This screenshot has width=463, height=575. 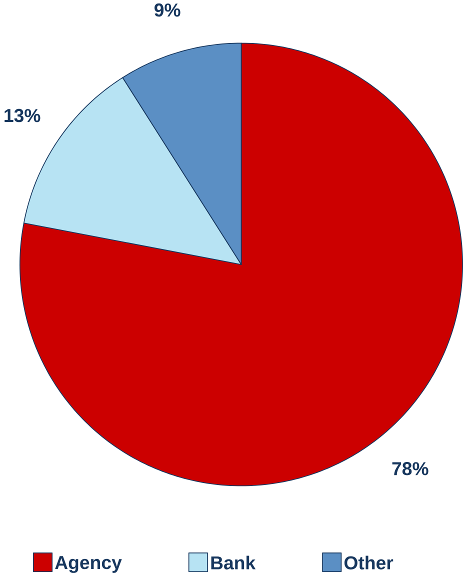 What do you see at coordinates (233, 563) in the screenshot?
I see `legend-label: Bank` at bounding box center [233, 563].